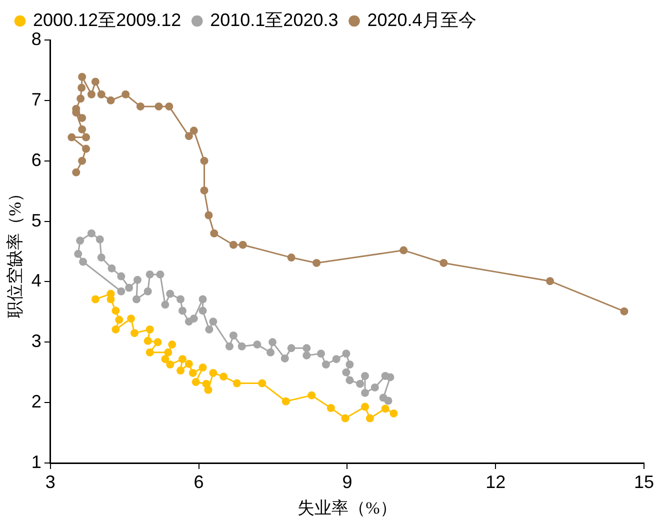 This screenshot has height=521, width=658. I want to click on legend-label: 2010.1至2020.3, so click(274, 20).